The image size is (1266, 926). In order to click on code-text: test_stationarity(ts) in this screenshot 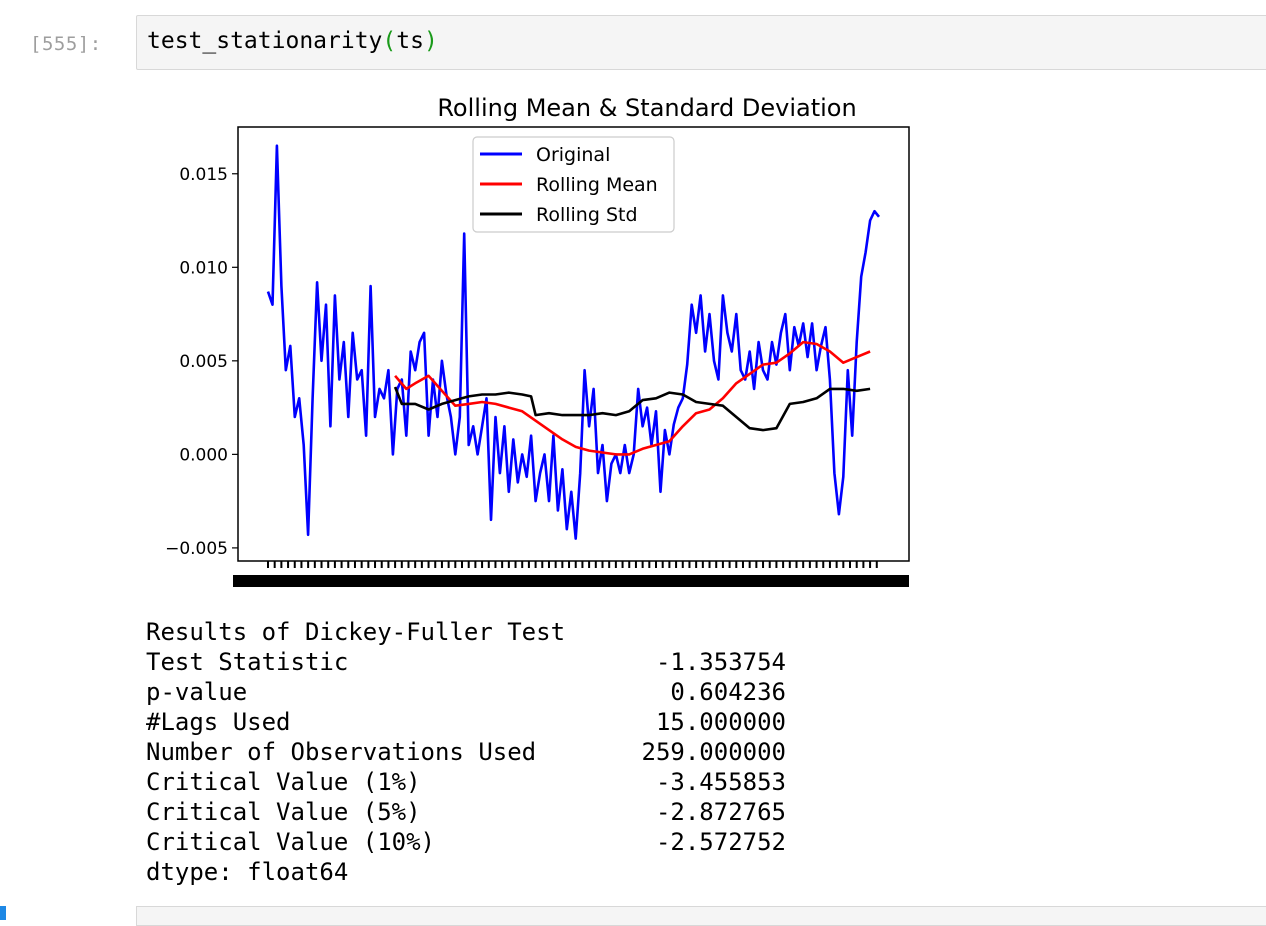, I will do `click(292, 41)`.